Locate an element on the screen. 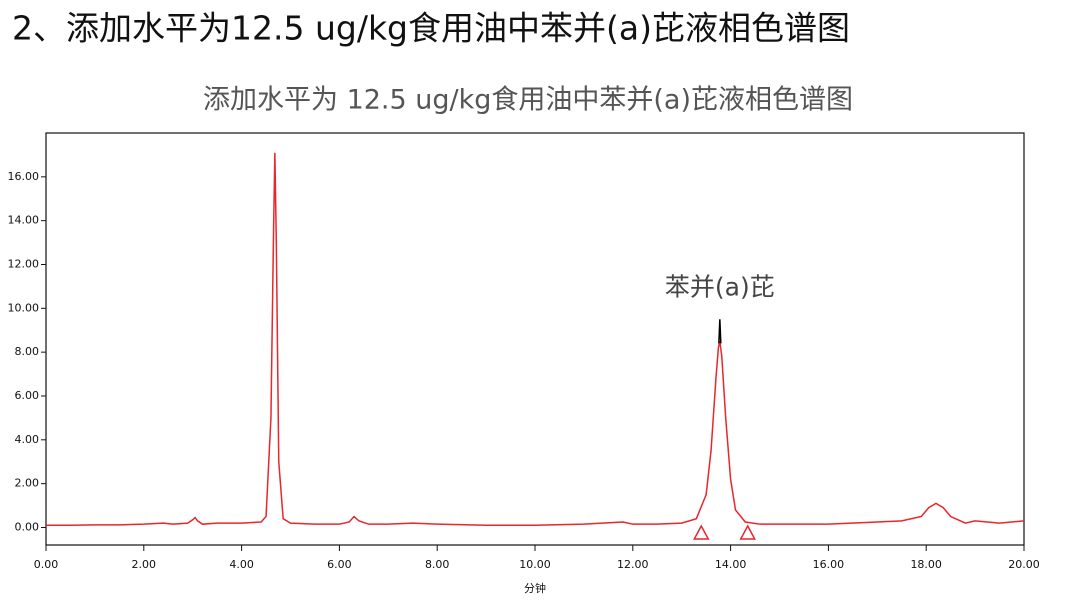 This screenshot has width=1080, height=600. x-tick-label: 14.00 is located at coordinates (731, 564).